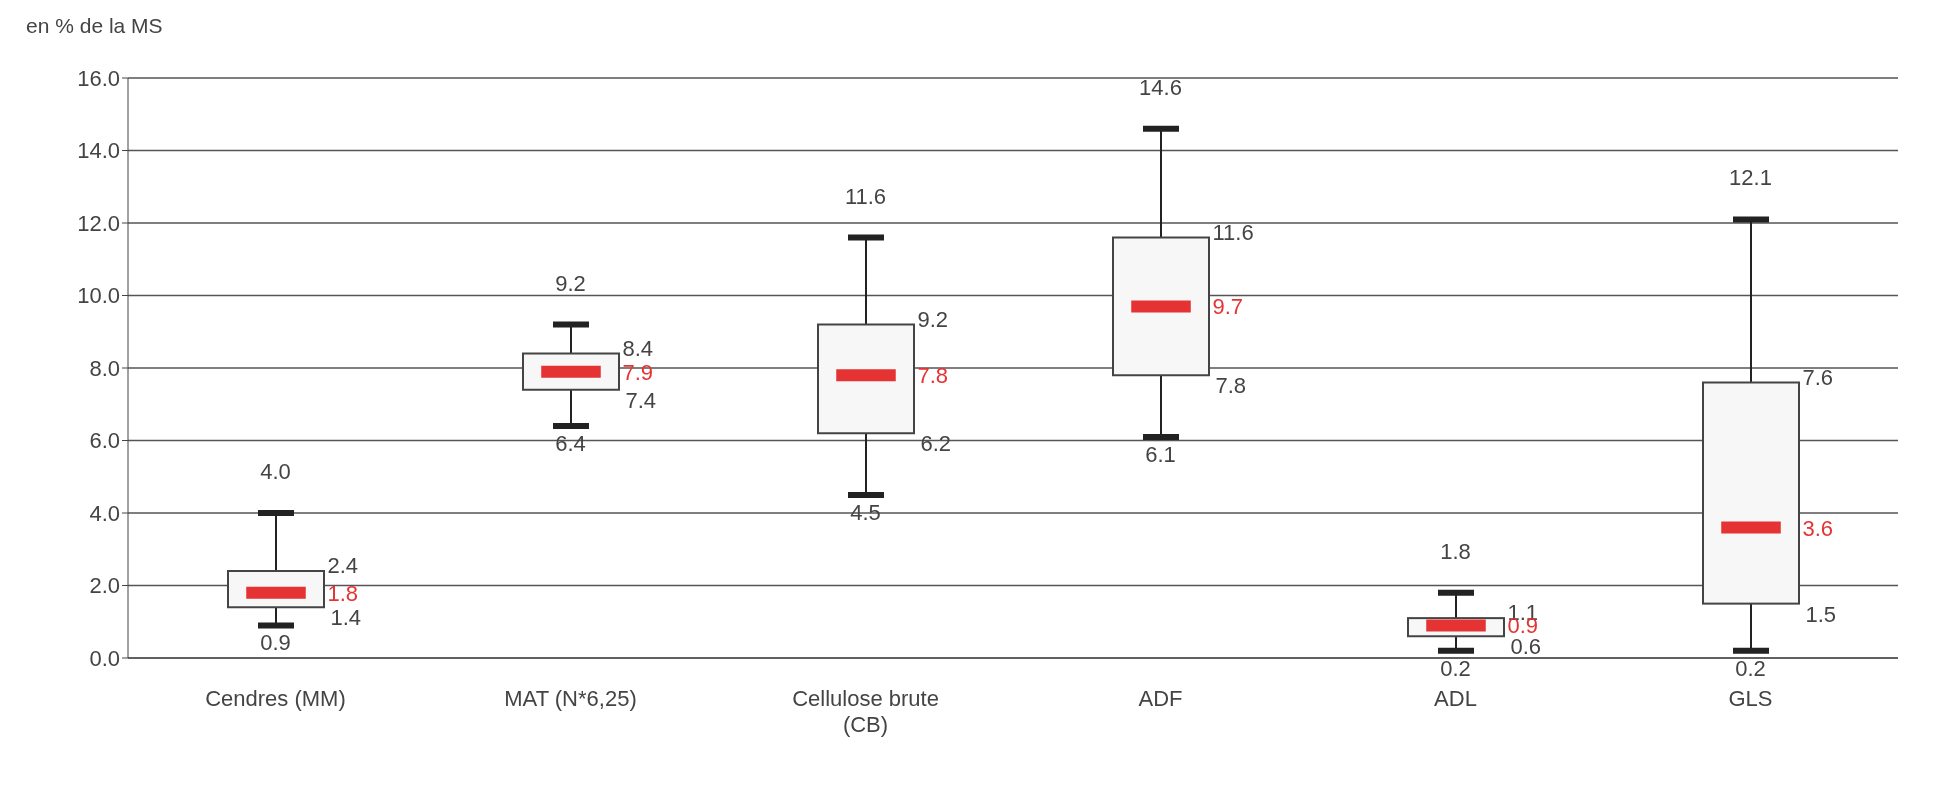 The width and height of the screenshot is (1949, 806). I want to click on annotation: 7.6, so click(1818, 377).